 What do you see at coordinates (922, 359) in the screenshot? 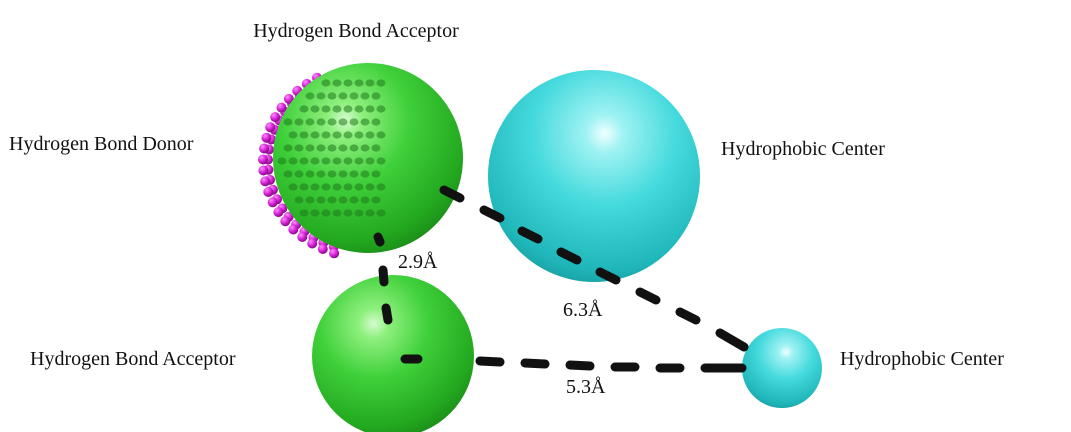
I see `label-hydrophobic-small: Hydrophobic Center` at bounding box center [922, 359].